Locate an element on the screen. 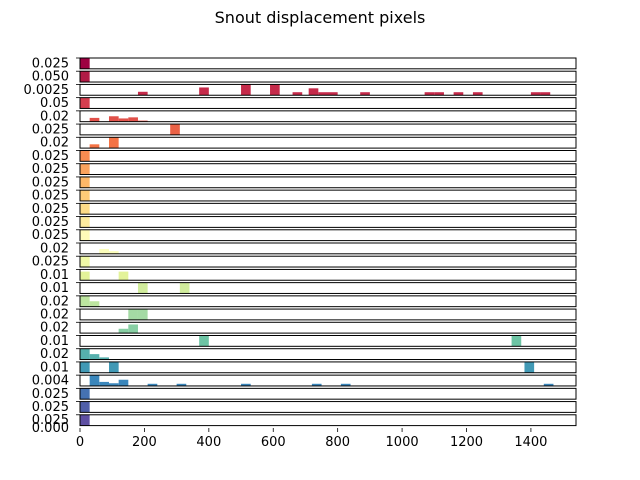 The image size is (640, 480). subplot-9: 0.025 is located at coordinates (304, 169).